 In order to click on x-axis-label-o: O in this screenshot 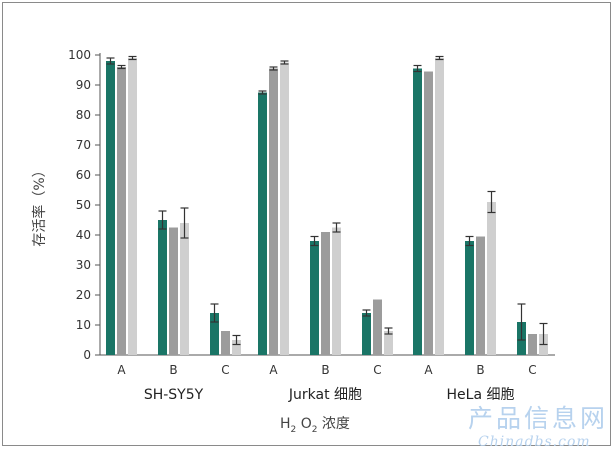, I will do `click(303, 424)`.